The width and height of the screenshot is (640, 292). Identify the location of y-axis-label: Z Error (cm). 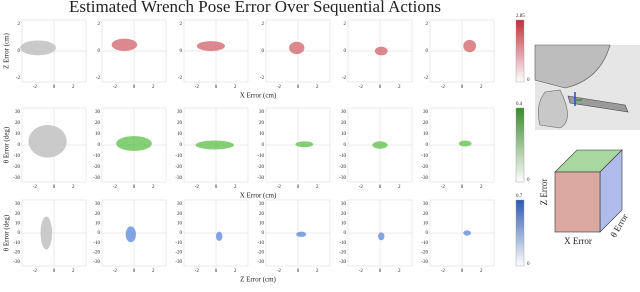
(7, 50).